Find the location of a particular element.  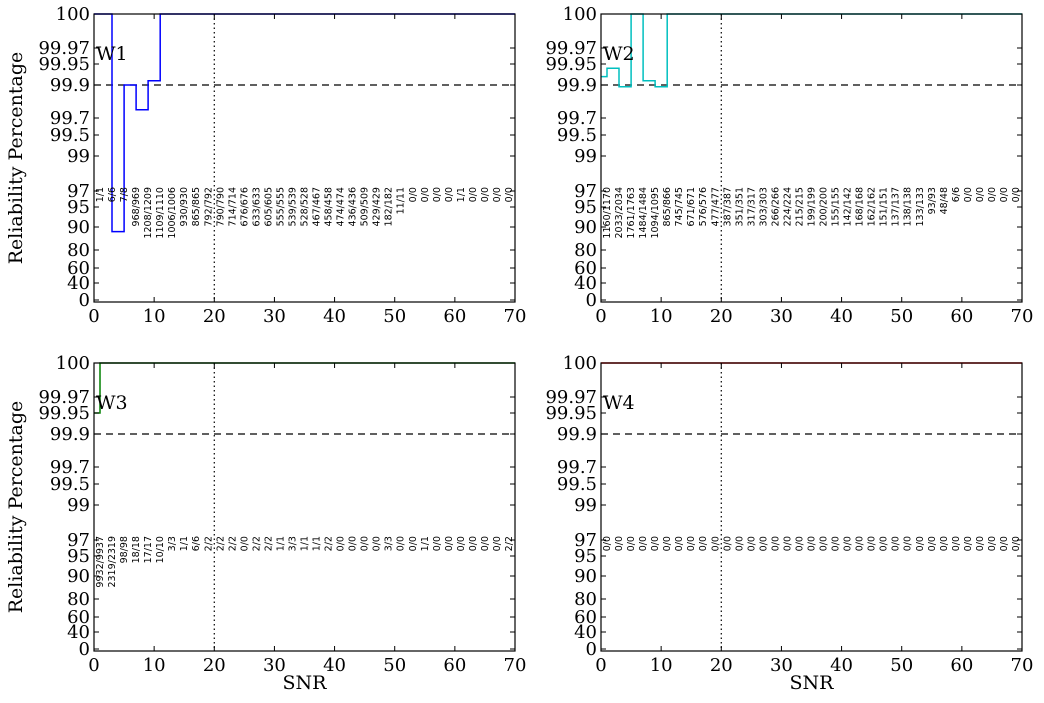

y-axis-label: Reliability Percentage is located at coordinates (16, 158).